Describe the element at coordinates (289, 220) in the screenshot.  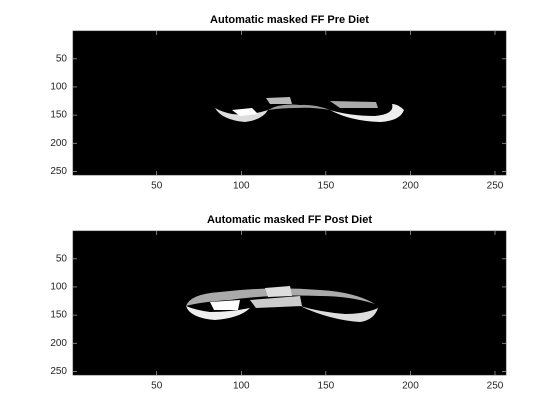
I see `chart-title: Automatic masked FF Post Diet` at that location.